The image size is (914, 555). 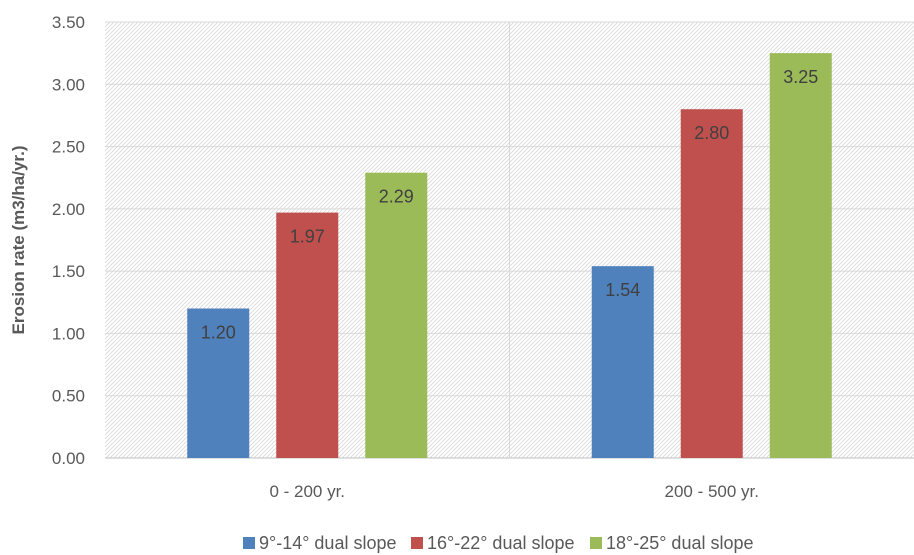 What do you see at coordinates (218, 333) in the screenshot?
I see `data-label: 1.20` at bounding box center [218, 333].